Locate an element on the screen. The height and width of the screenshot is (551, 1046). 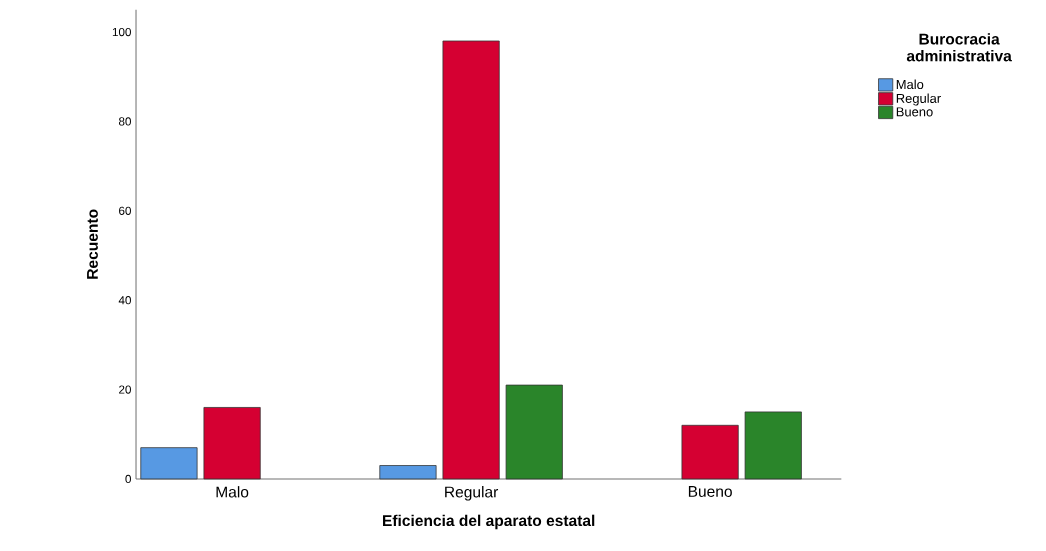
y-tick-label: 80 is located at coordinates (124, 121).